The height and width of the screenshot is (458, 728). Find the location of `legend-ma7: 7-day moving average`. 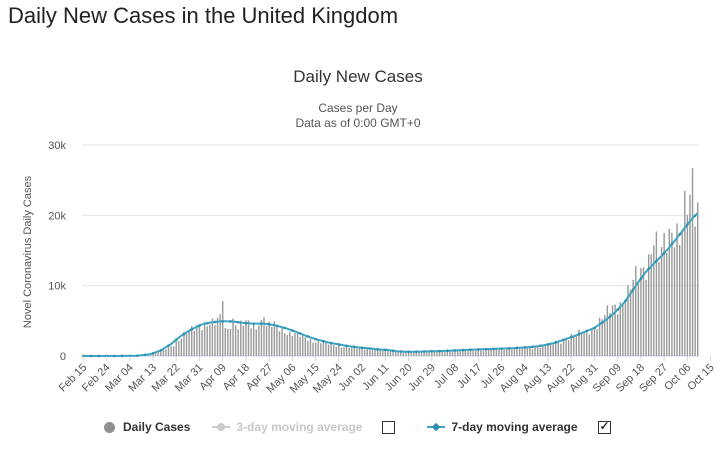

legend-ma7: 7-day moving average is located at coordinates (527, 426).